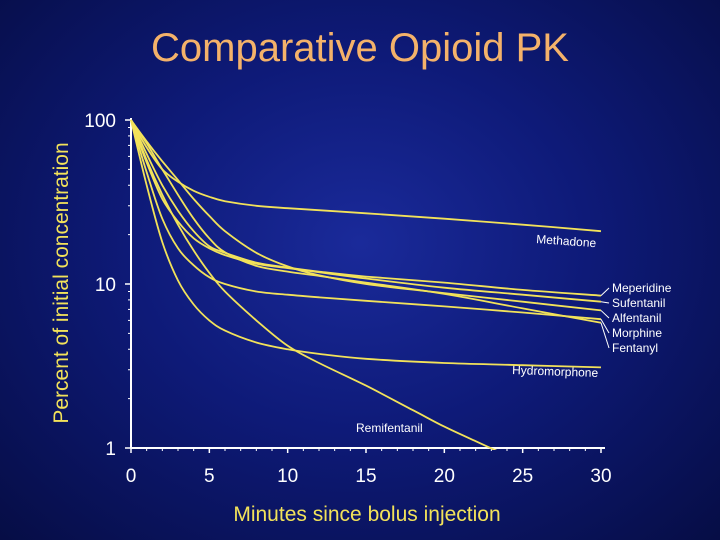 The height and width of the screenshot is (540, 720). I want to click on series-label-methadone: Methadone, so click(566, 241).